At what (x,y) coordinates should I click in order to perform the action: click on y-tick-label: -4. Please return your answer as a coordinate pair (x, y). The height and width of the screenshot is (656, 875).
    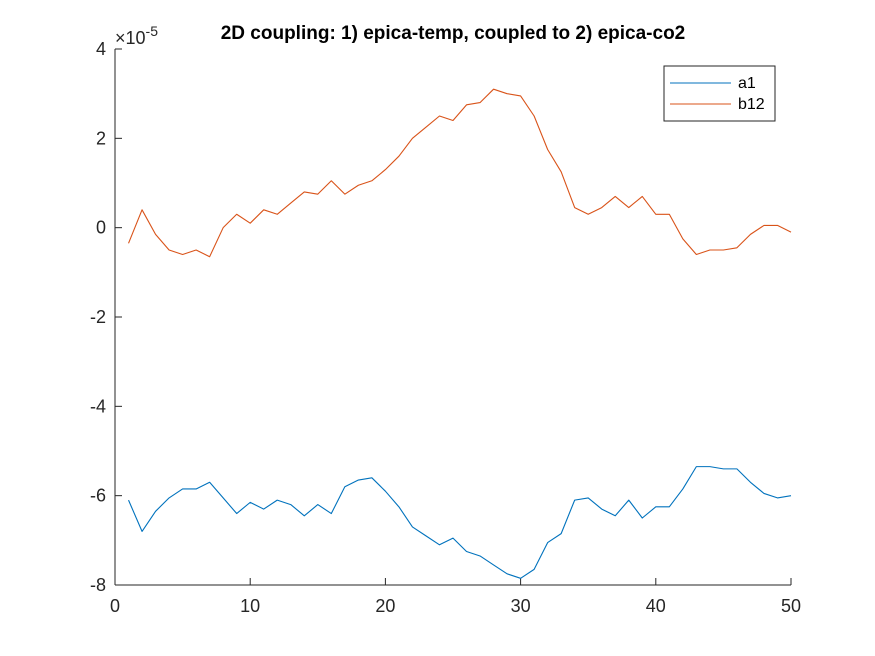
    Looking at the image, I should click on (98, 406).